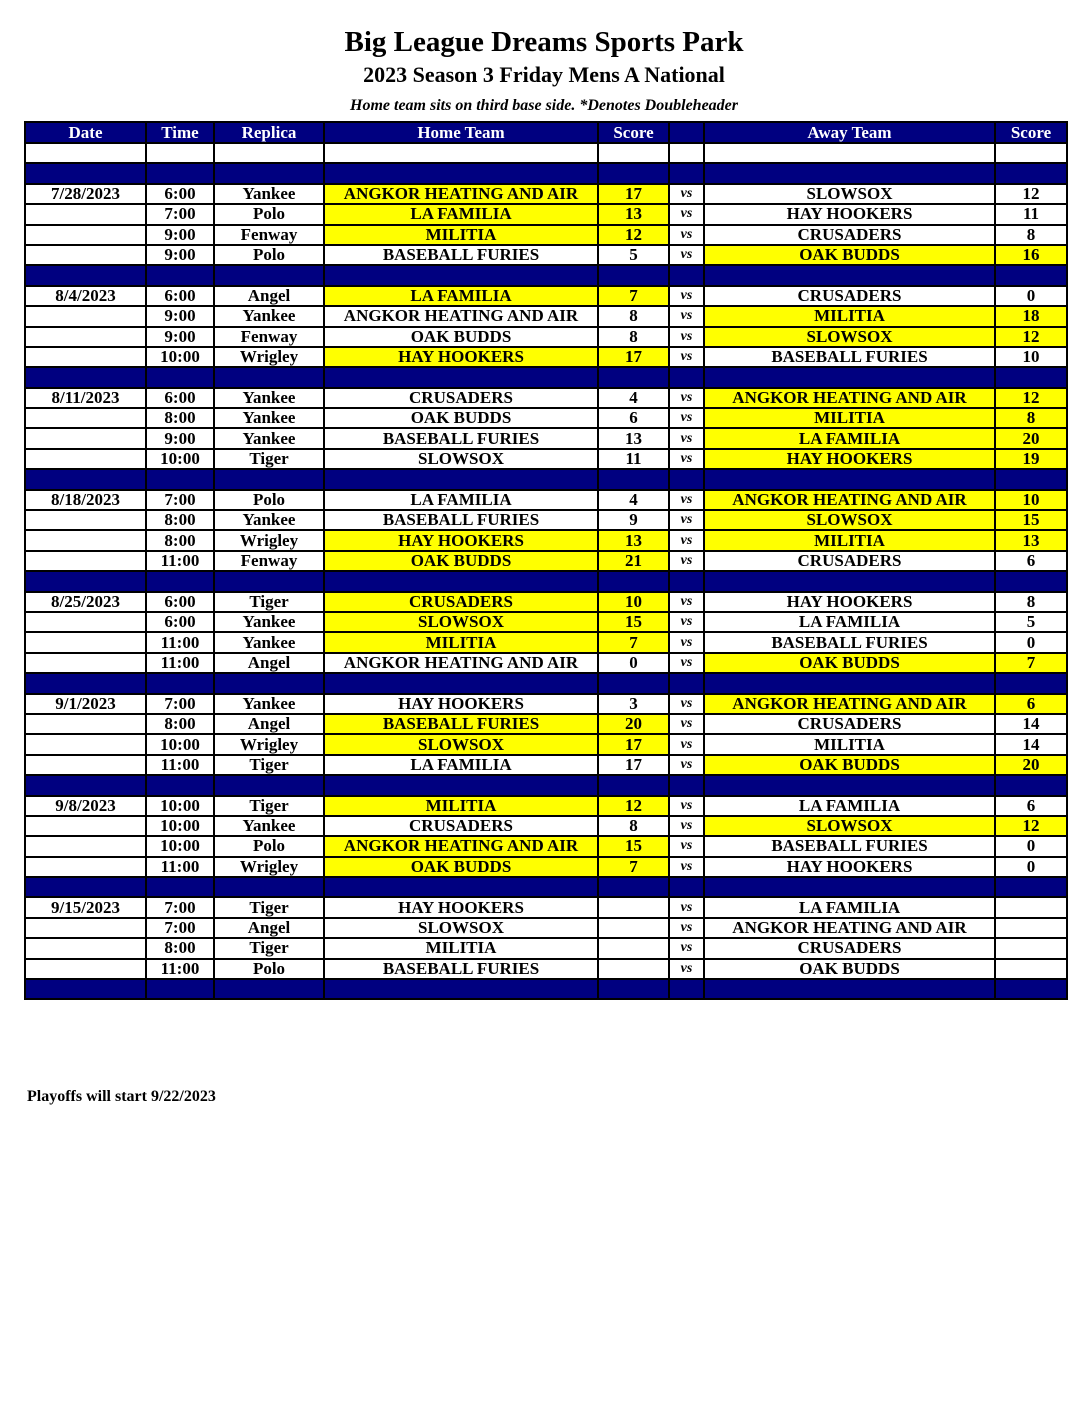 This screenshot has height=1408, width=1088. I want to click on game-row: 7:00 Polo LA FAMILIA 13 vs HAY HOOKERS 11, so click(546, 214).